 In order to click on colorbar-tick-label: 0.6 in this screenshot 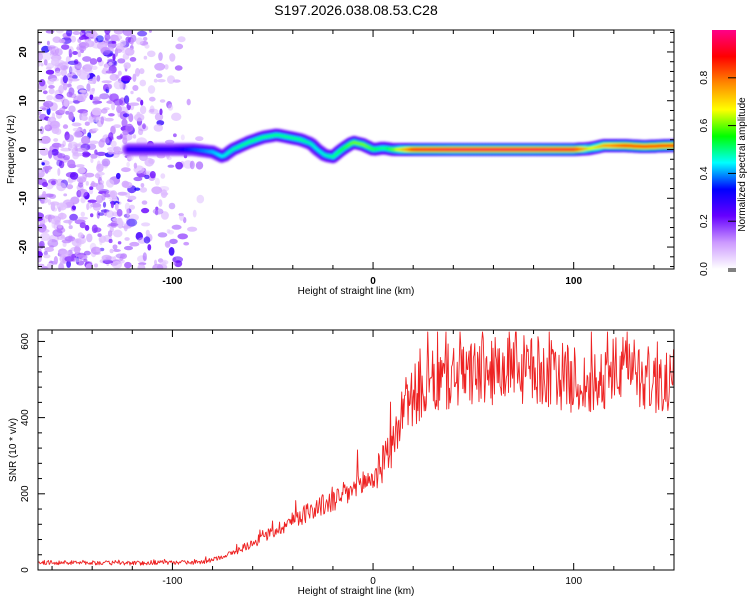, I will do `click(704, 125)`.